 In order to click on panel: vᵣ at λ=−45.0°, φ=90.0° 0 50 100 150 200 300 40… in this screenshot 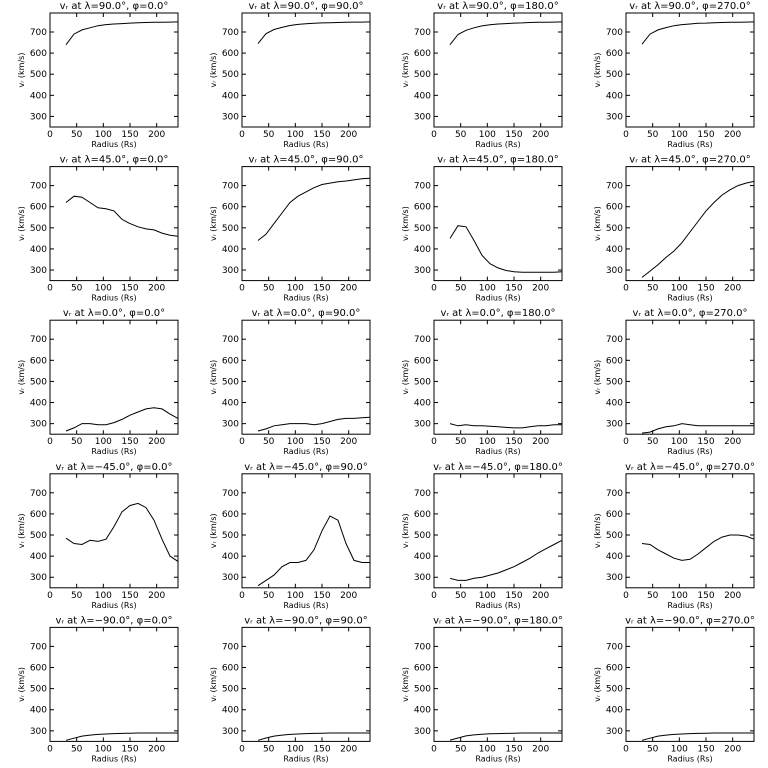, I will do `click(290, 536)`.